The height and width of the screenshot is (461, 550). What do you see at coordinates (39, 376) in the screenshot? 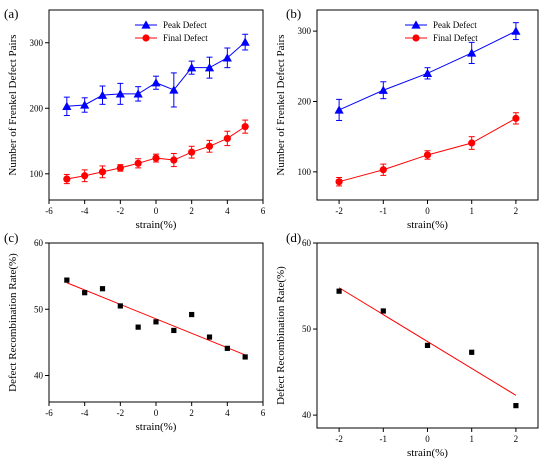
I see `y-tick-label: 40` at bounding box center [39, 376].